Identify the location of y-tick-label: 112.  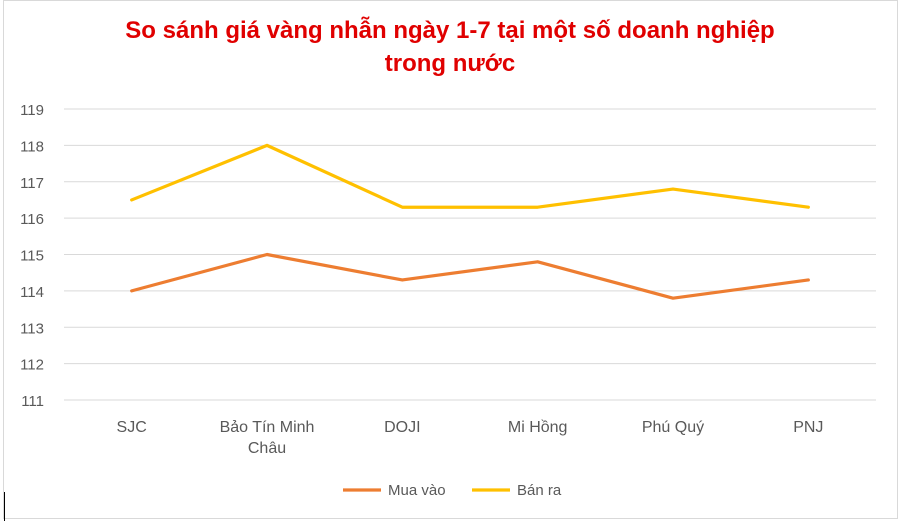
(32, 365).